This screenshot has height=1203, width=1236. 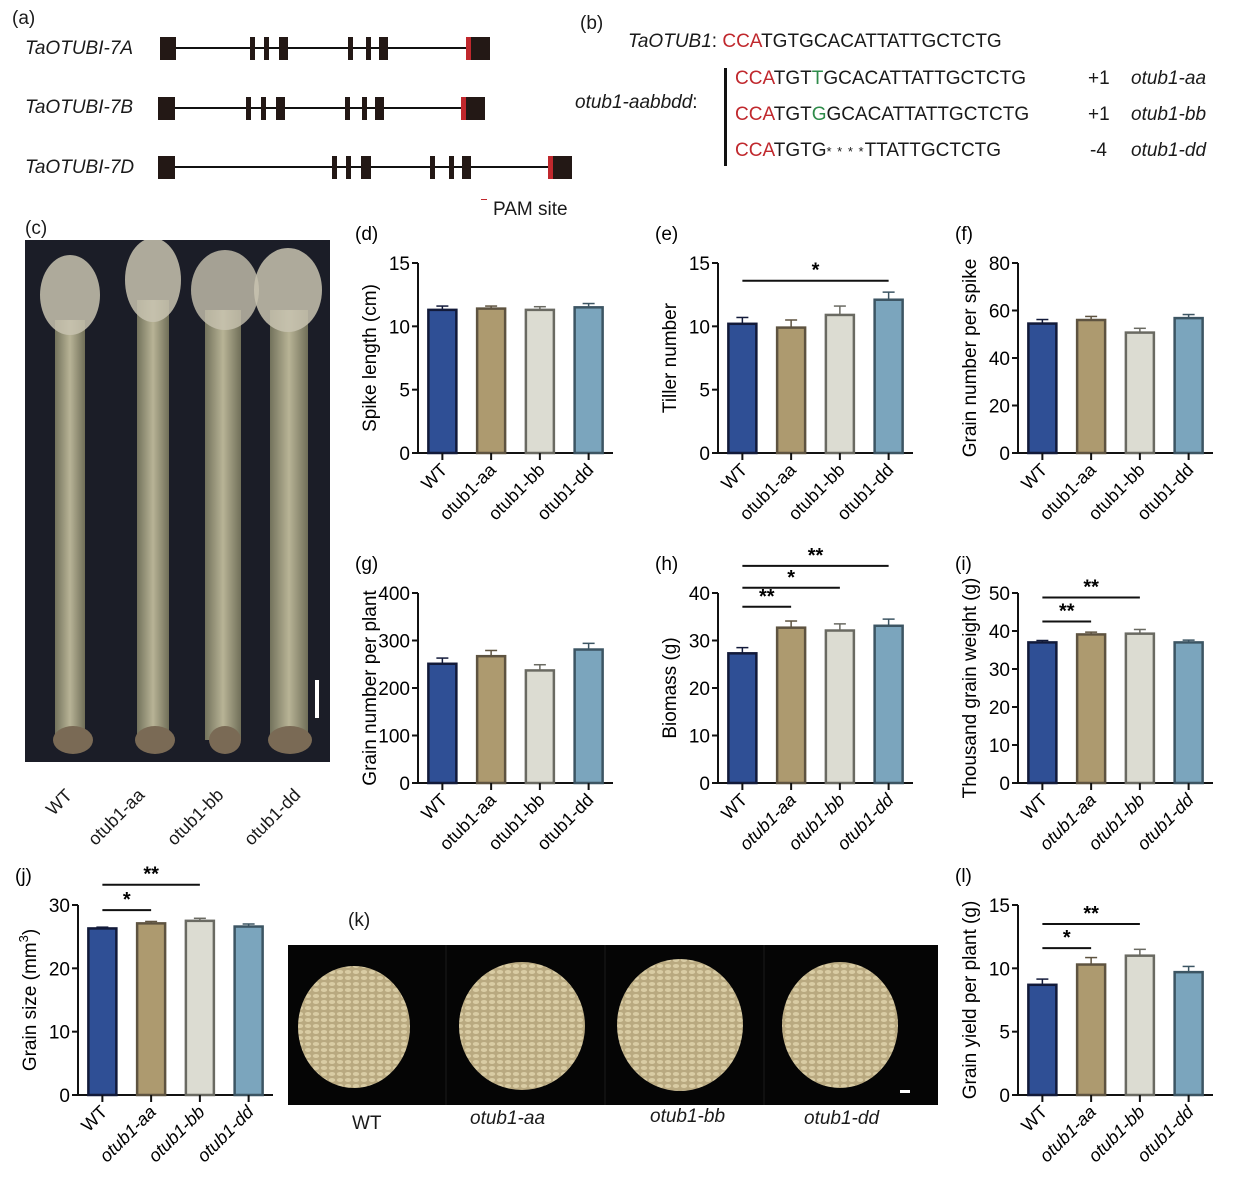 I want to click on mutant-bracket-line, so click(x=725, y=117).